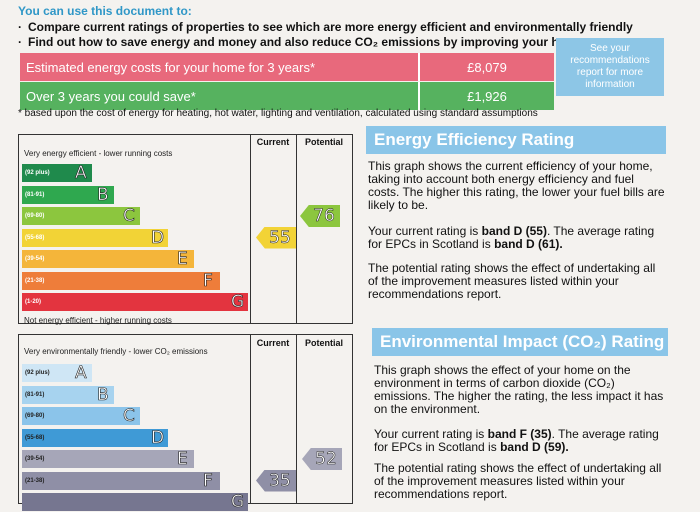  What do you see at coordinates (105, 11) in the screenshot?
I see `intro-title: You can use this document to:` at bounding box center [105, 11].